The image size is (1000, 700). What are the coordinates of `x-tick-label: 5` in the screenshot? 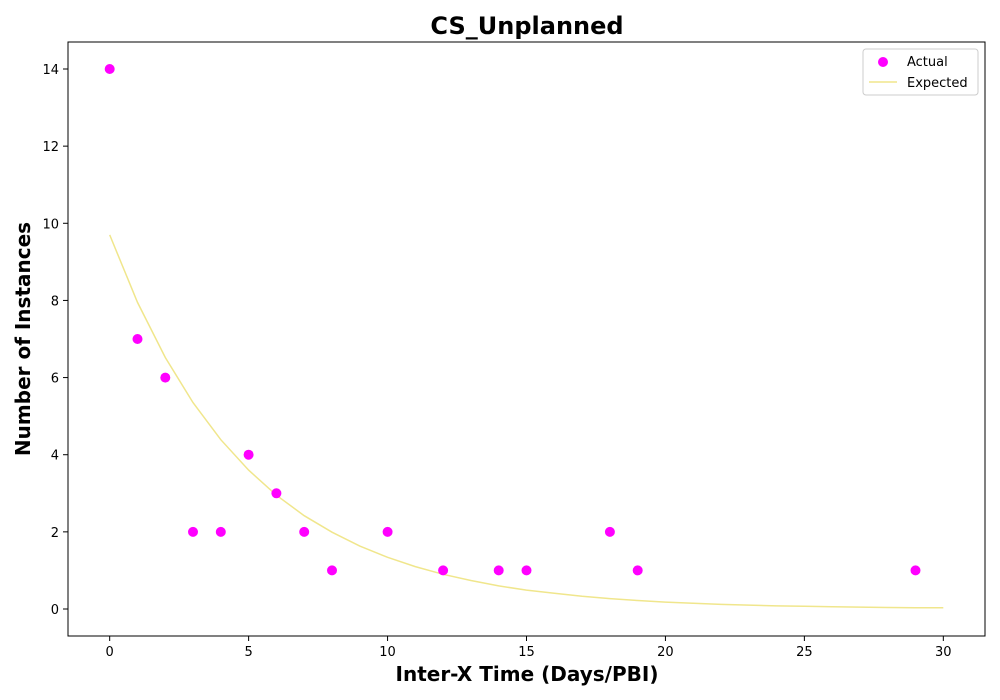 It's located at (248, 652).